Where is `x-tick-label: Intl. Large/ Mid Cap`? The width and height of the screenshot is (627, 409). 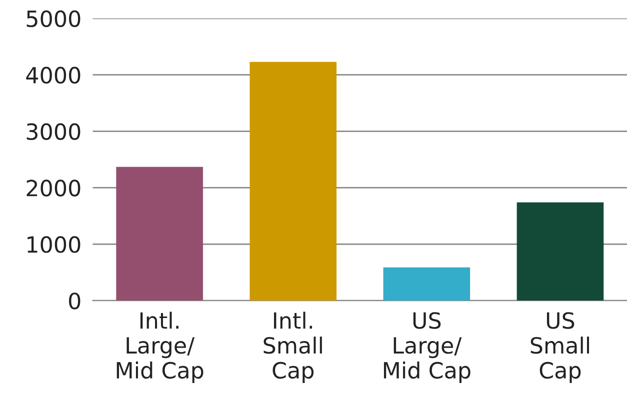 x-tick-label: Intl. Large/ Mid Cap is located at coordinates (160, 347).